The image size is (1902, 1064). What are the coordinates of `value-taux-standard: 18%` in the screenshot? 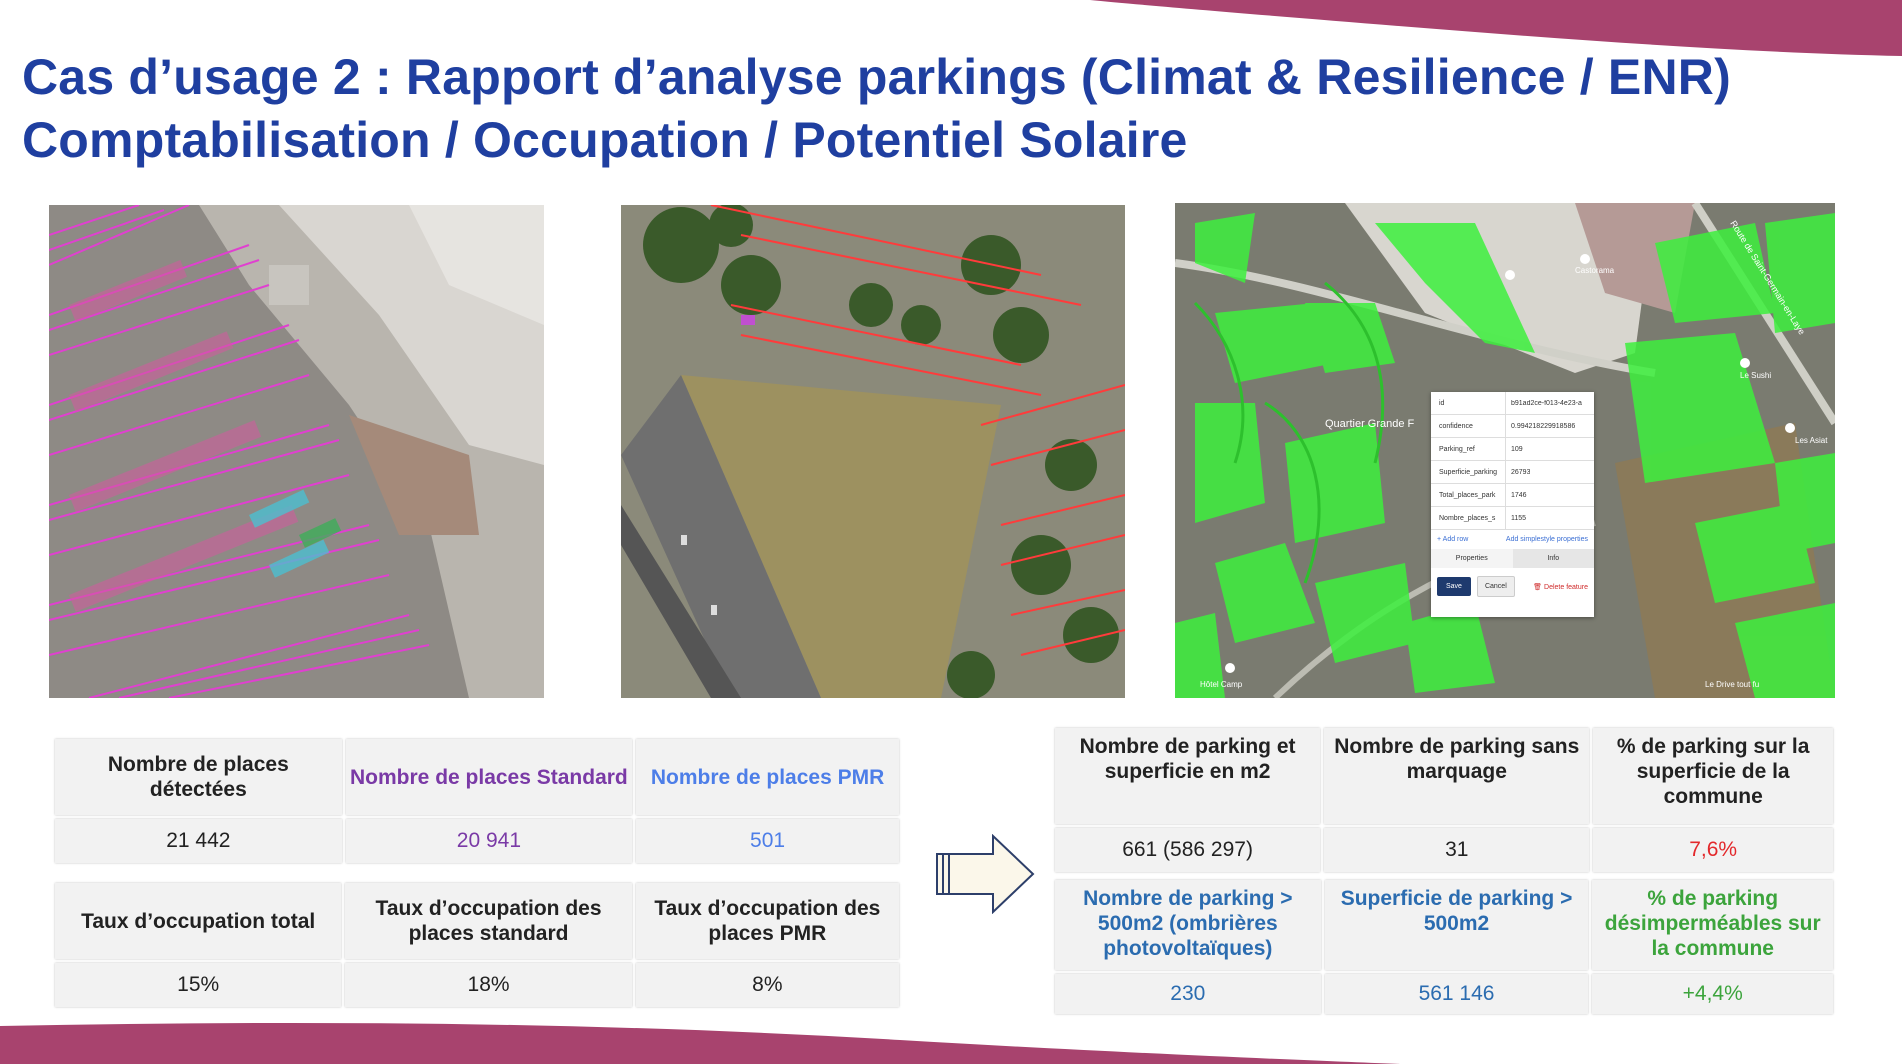 It's located at (488, 985).